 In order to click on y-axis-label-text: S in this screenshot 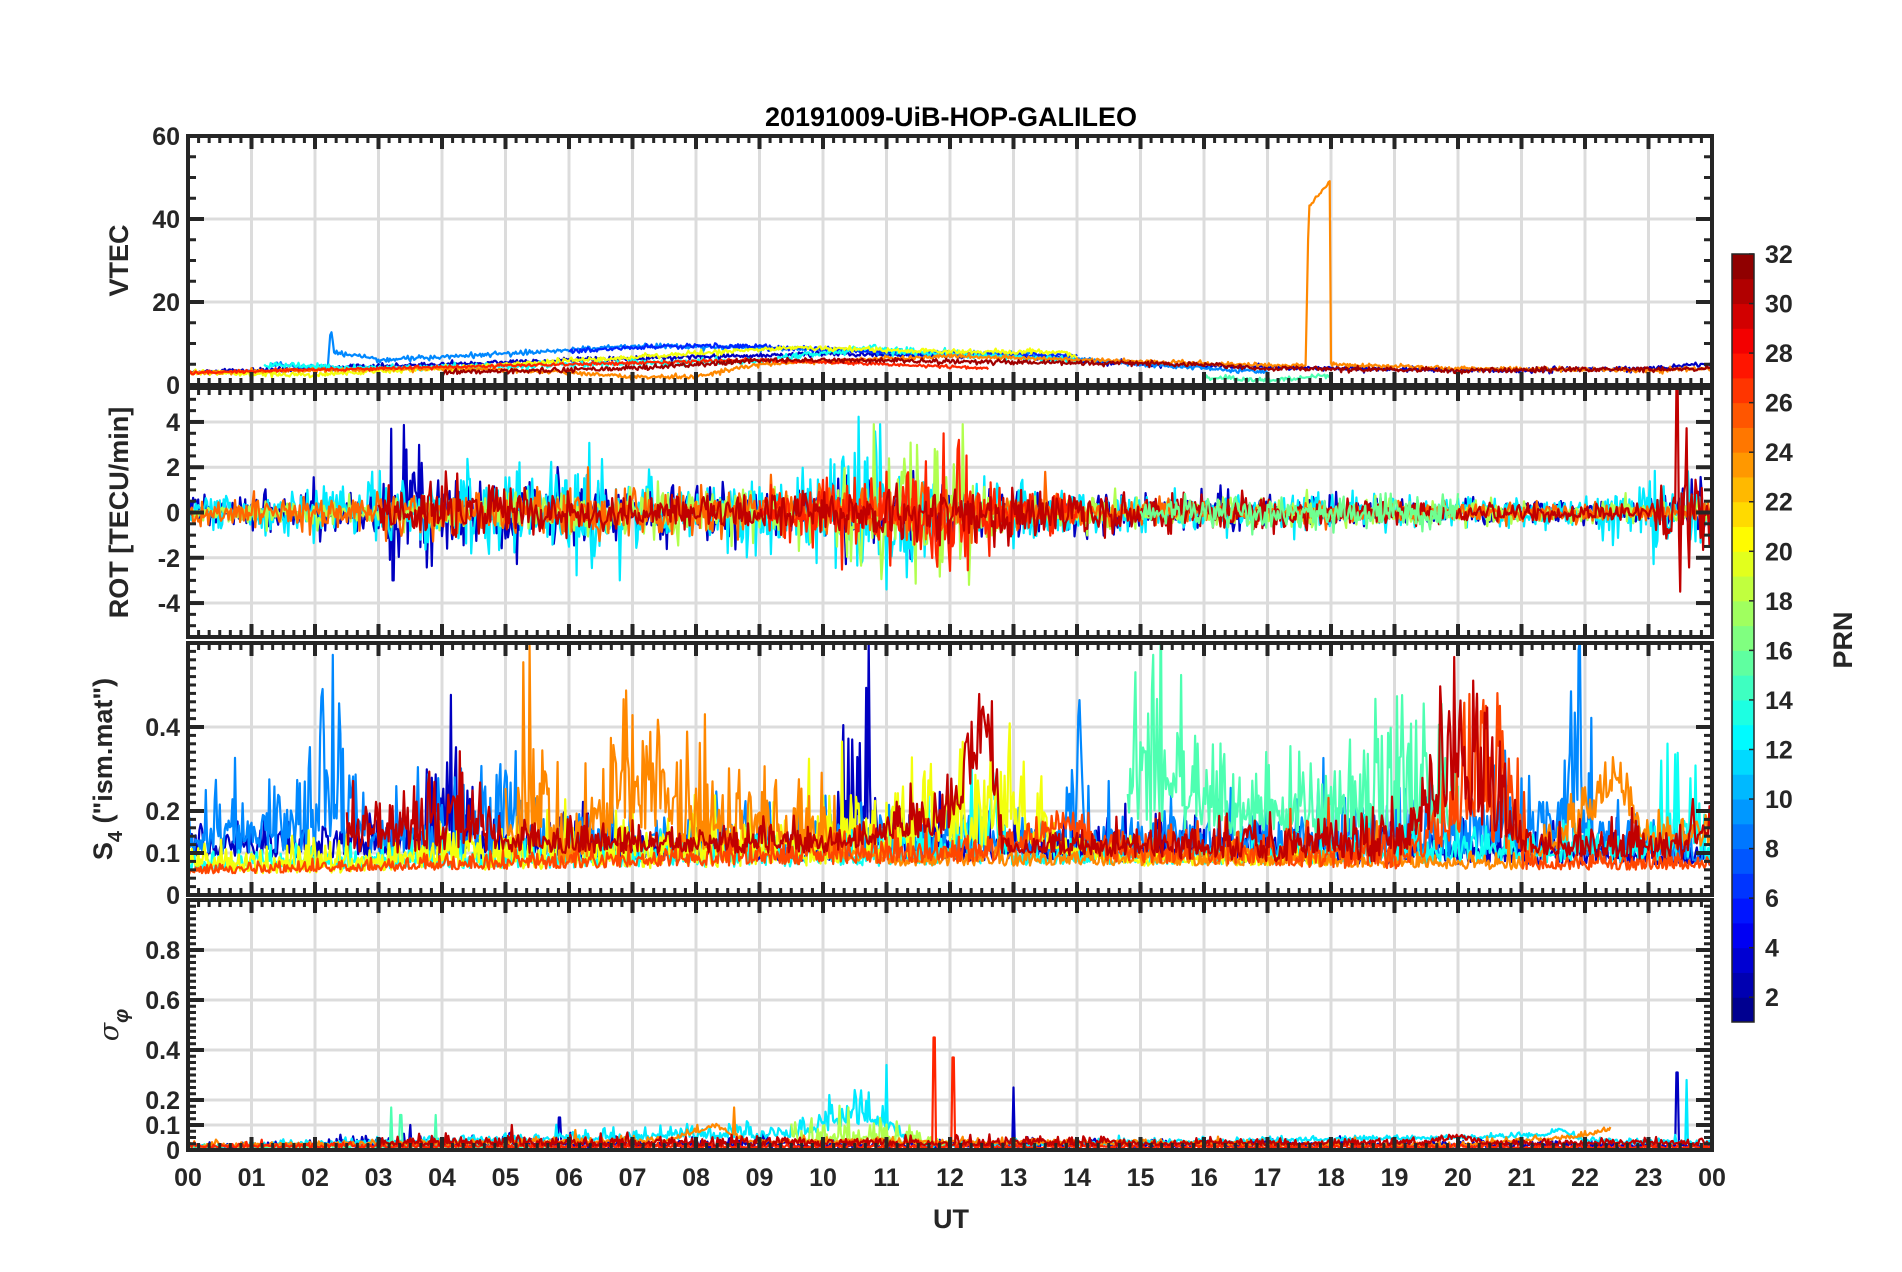, I will do `click(103, 851)`.